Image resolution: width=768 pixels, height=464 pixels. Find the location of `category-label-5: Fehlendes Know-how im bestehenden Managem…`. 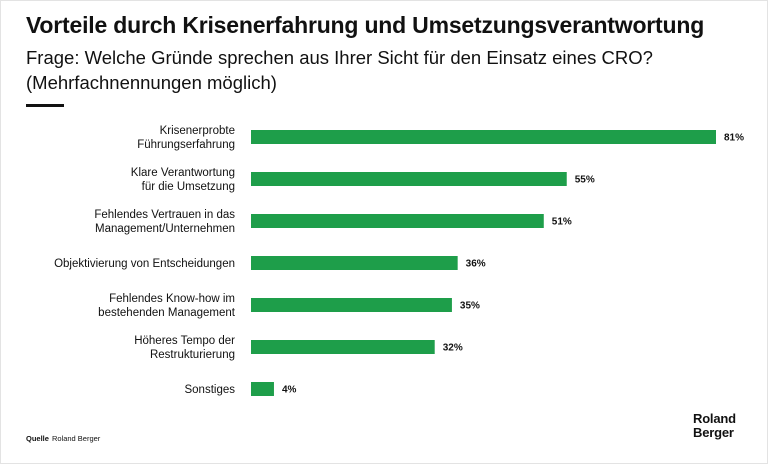

category-label-5: Fehlendes Know-how im bestehenden Managem… is located at coordinates (167, 306).